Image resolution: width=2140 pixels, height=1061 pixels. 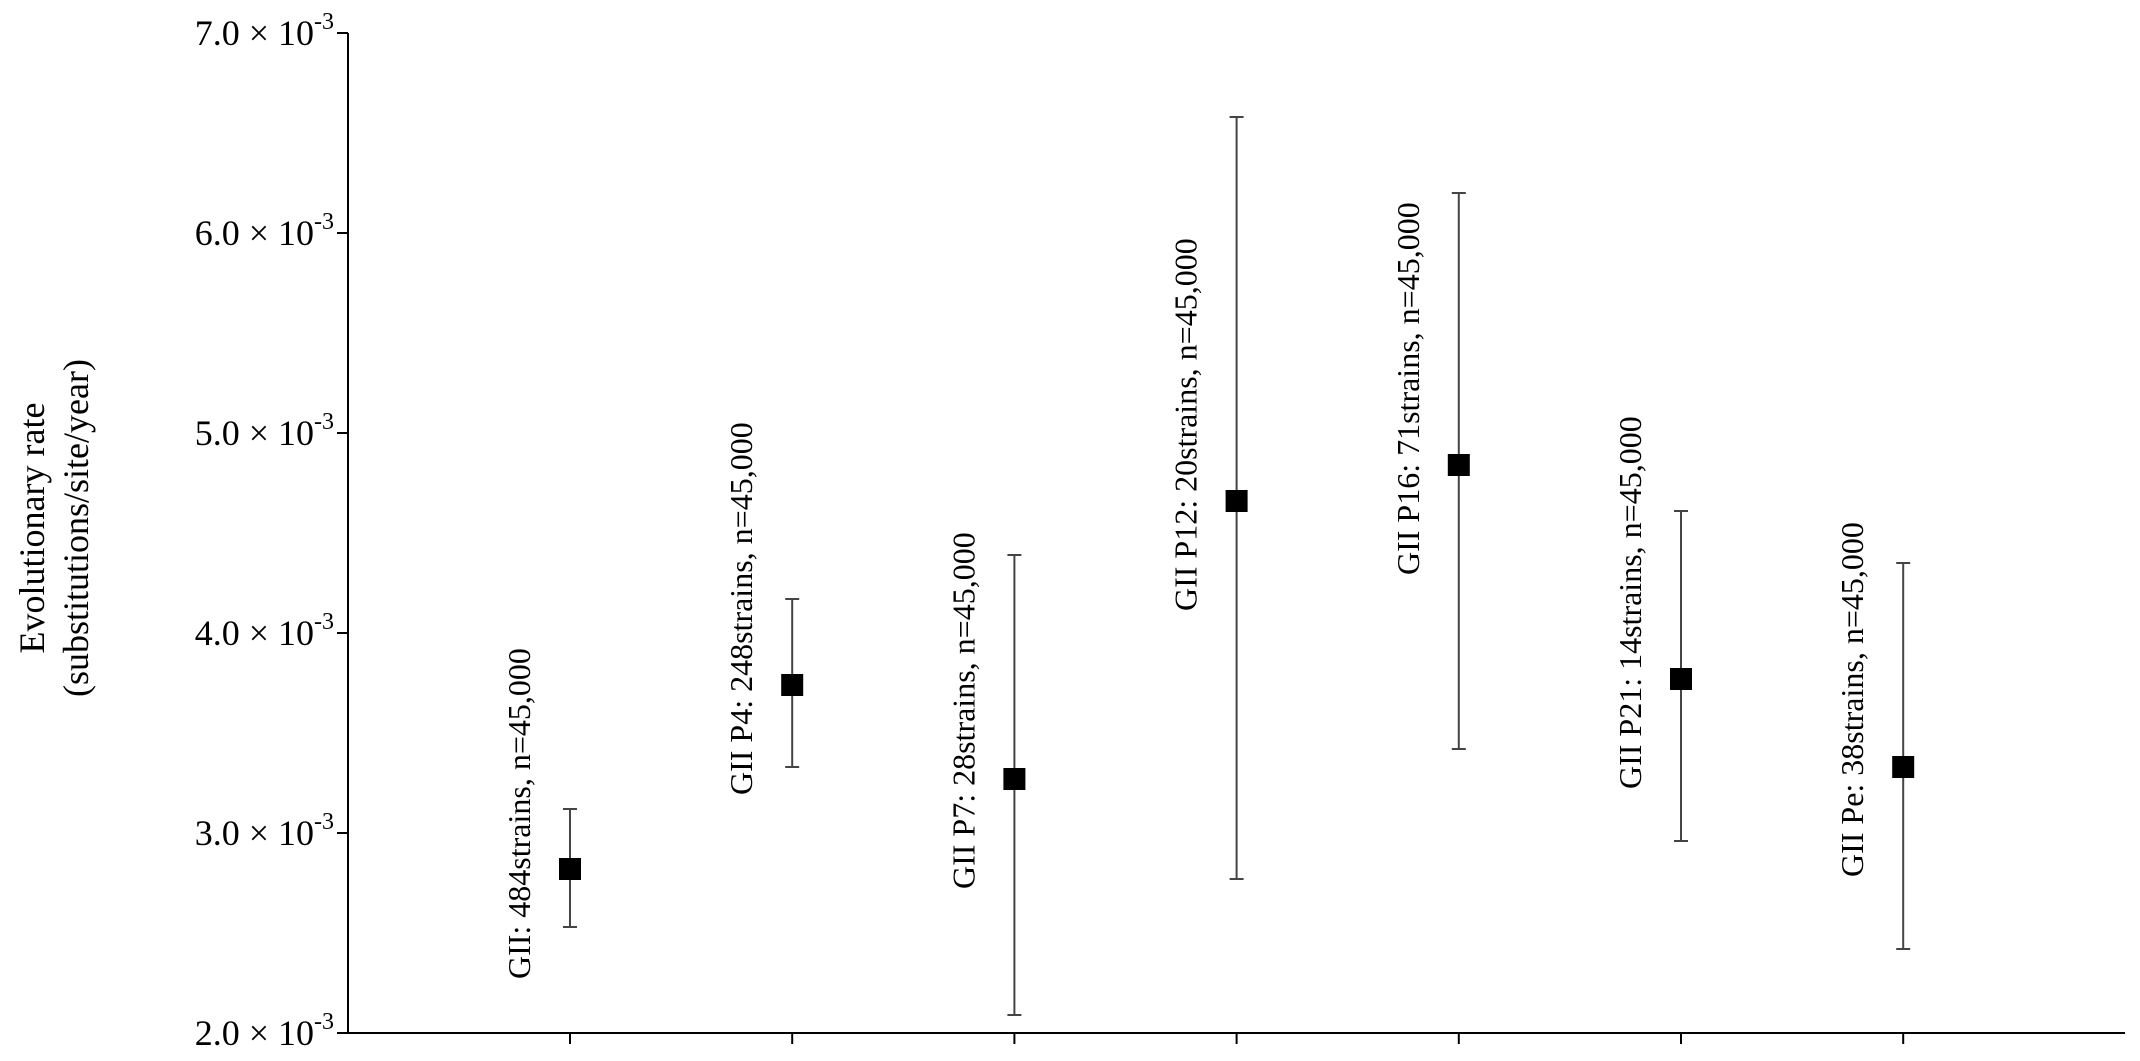 I want to click on data-point-group: GII P21: 14strains, n=45,000, so click(x=1652, y=629).